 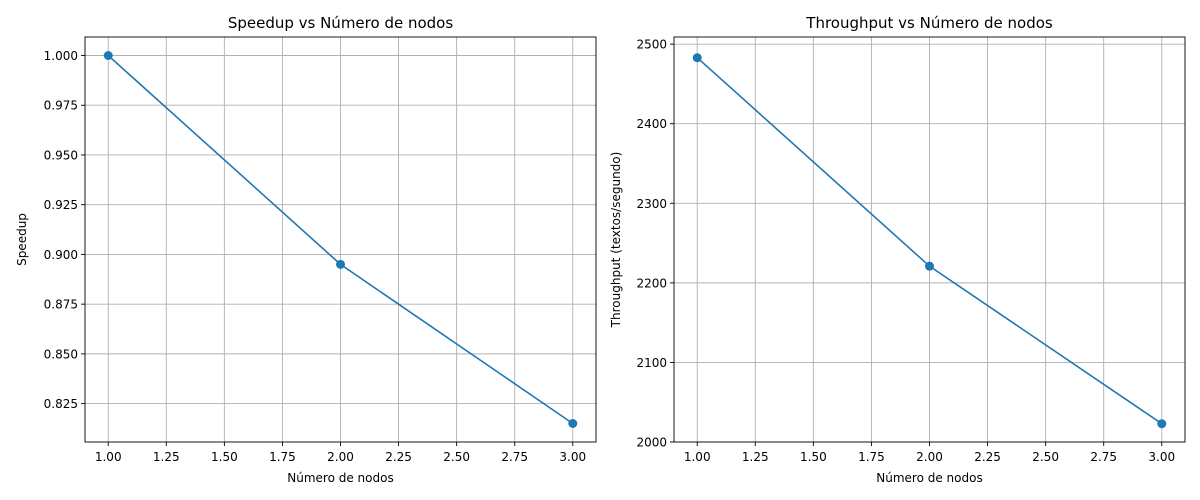 I want to click on speedup-x-tick-label-7: 2.75, so click(x=514, y=457).